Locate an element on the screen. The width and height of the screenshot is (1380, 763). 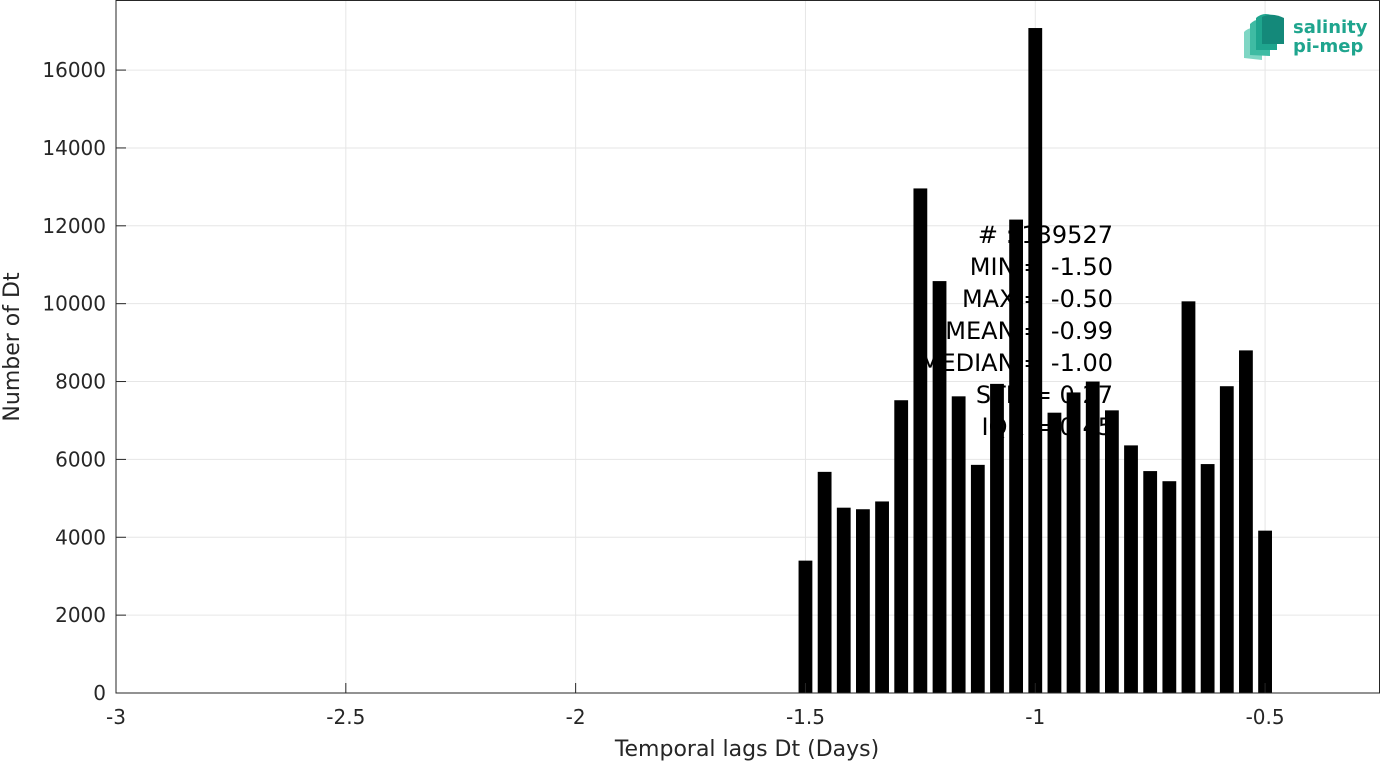
x-tick-label: -0.5 is located at coordinates (1265, 717).